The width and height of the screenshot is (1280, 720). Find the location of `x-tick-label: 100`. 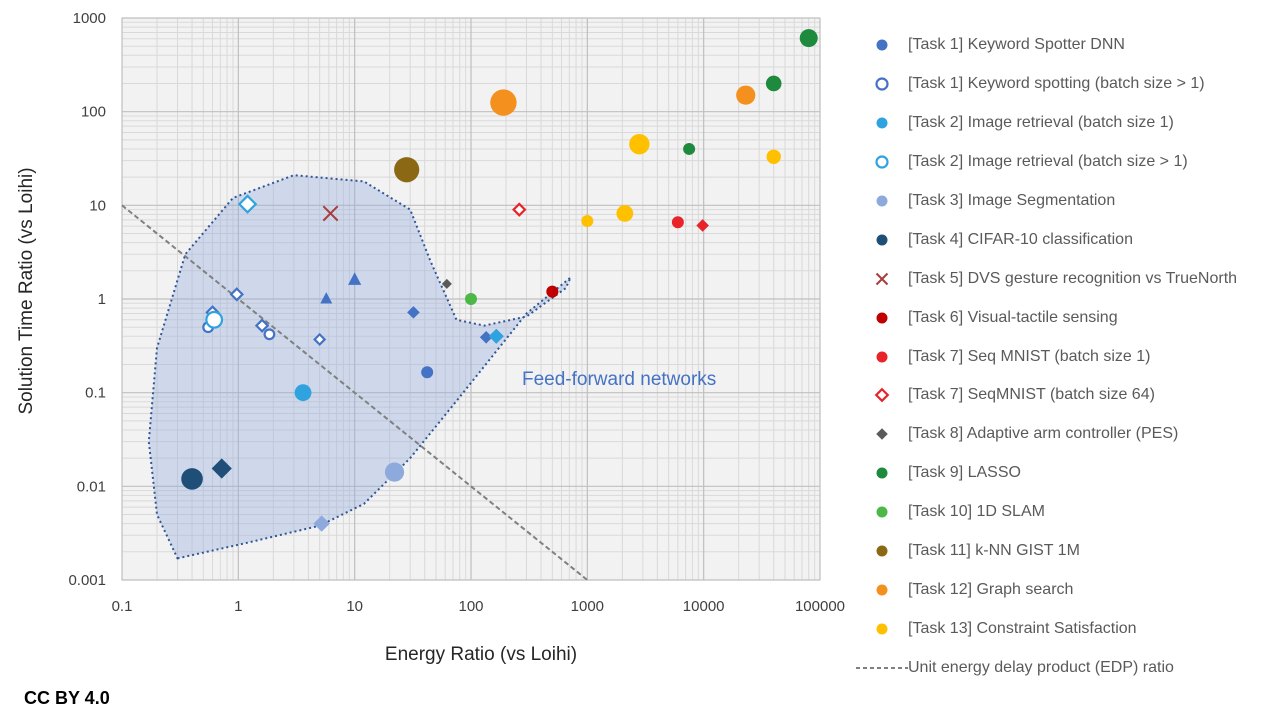

x-tick-label: 100 is located at coordinates (470, 606).